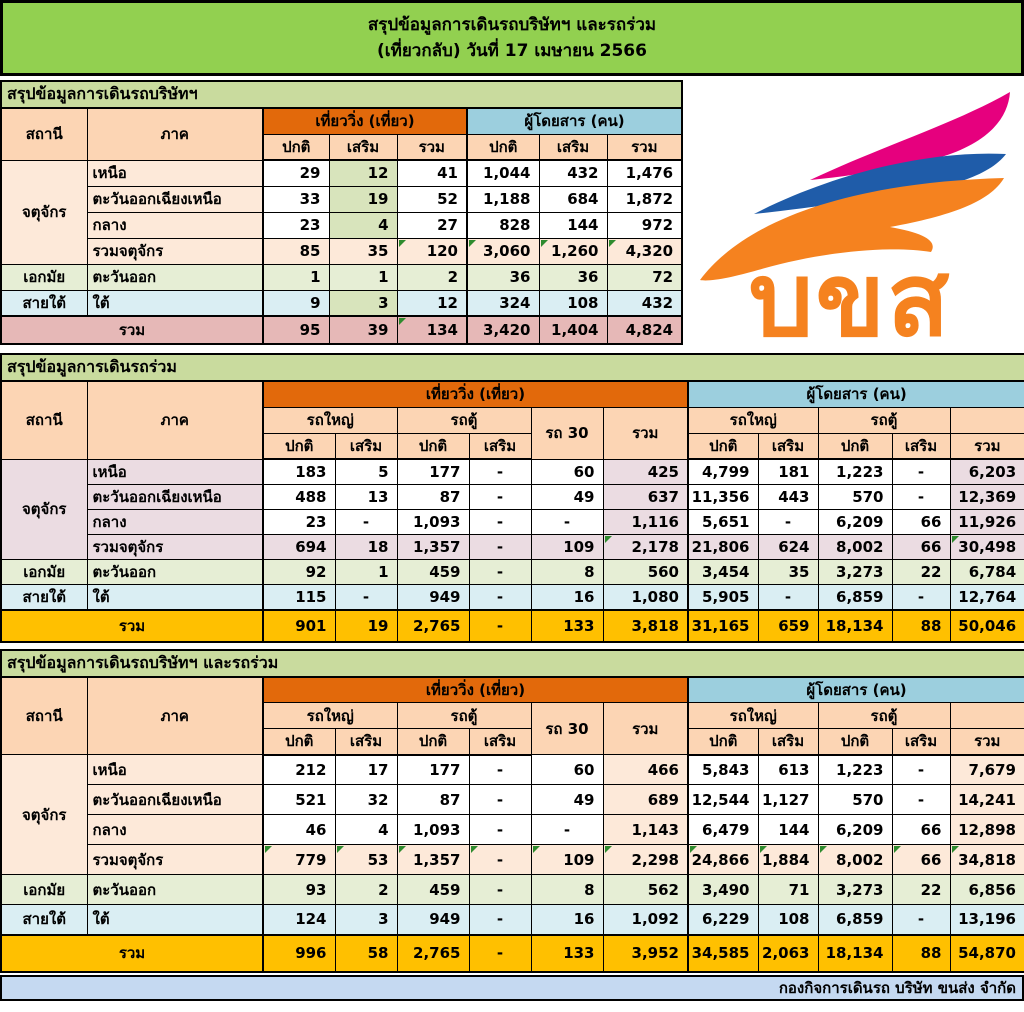  What do you see at coordinates (296, 303) in the screenshot?
I see `value-cell: 9` at bounding box center [296, 303].